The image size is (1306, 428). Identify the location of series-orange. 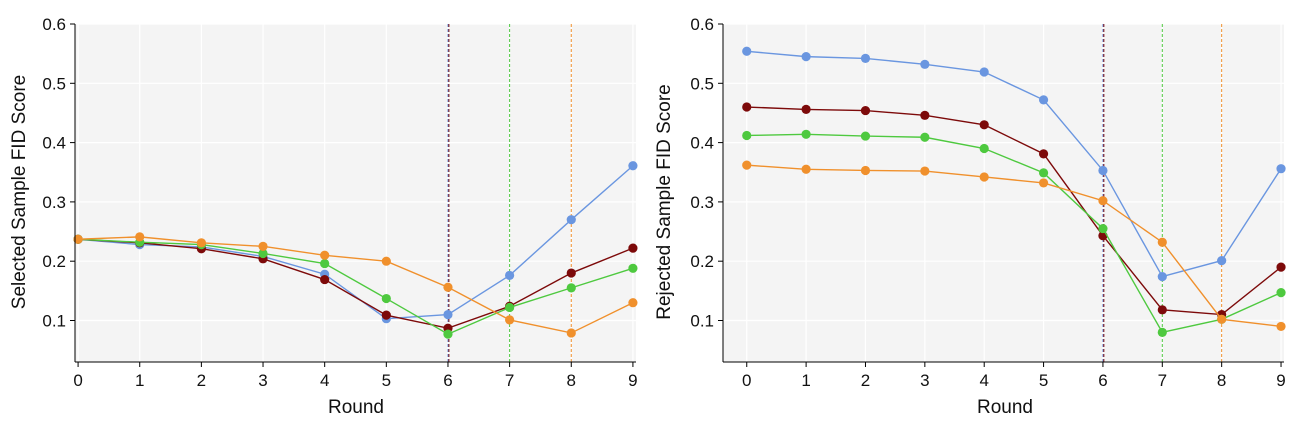
(355, 285).